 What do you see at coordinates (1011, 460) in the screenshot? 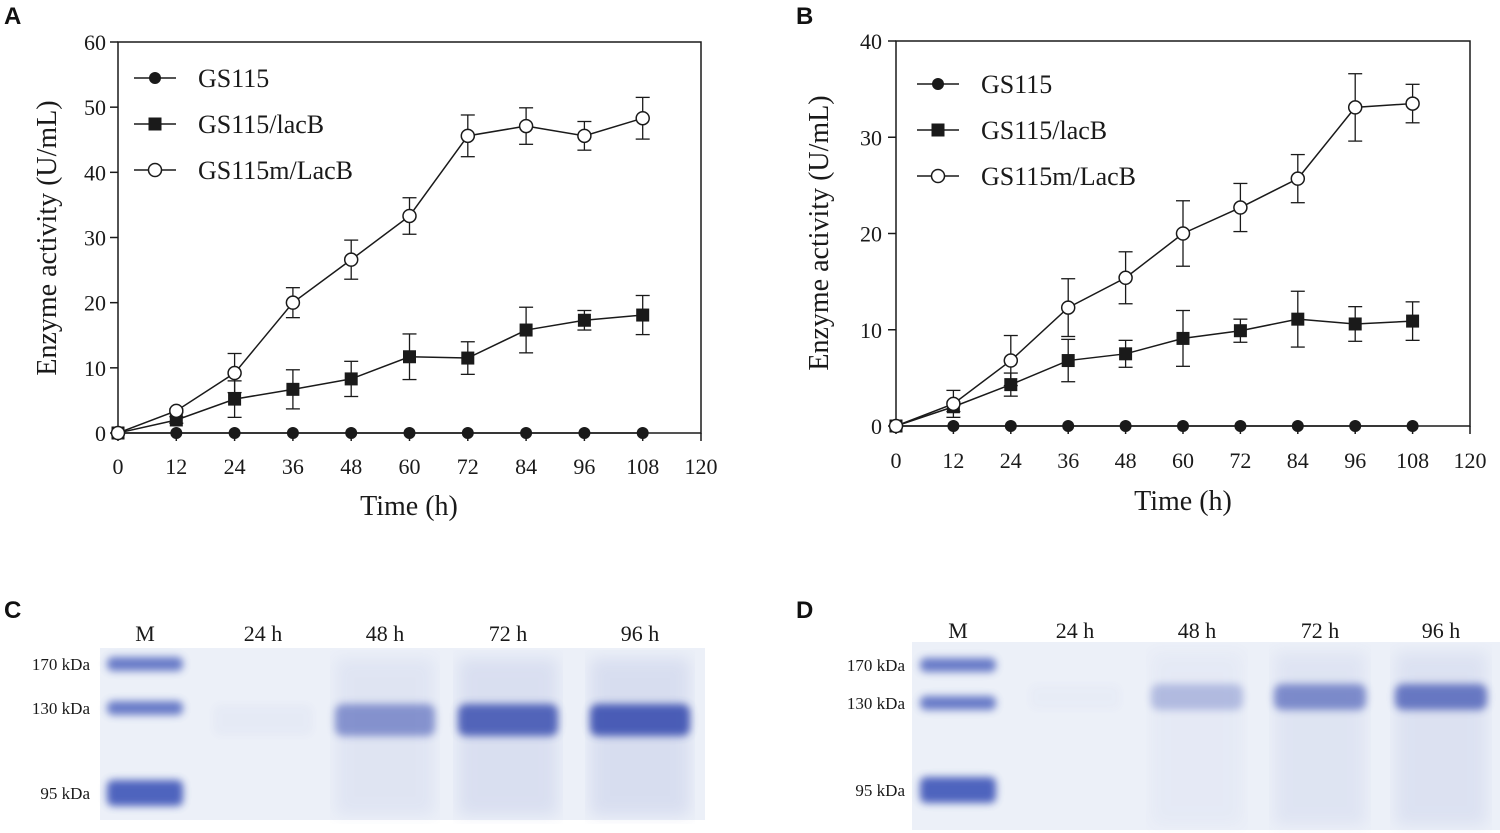
I see `x-tick-label-b-2: 24` at bounding box center [1011, 460].